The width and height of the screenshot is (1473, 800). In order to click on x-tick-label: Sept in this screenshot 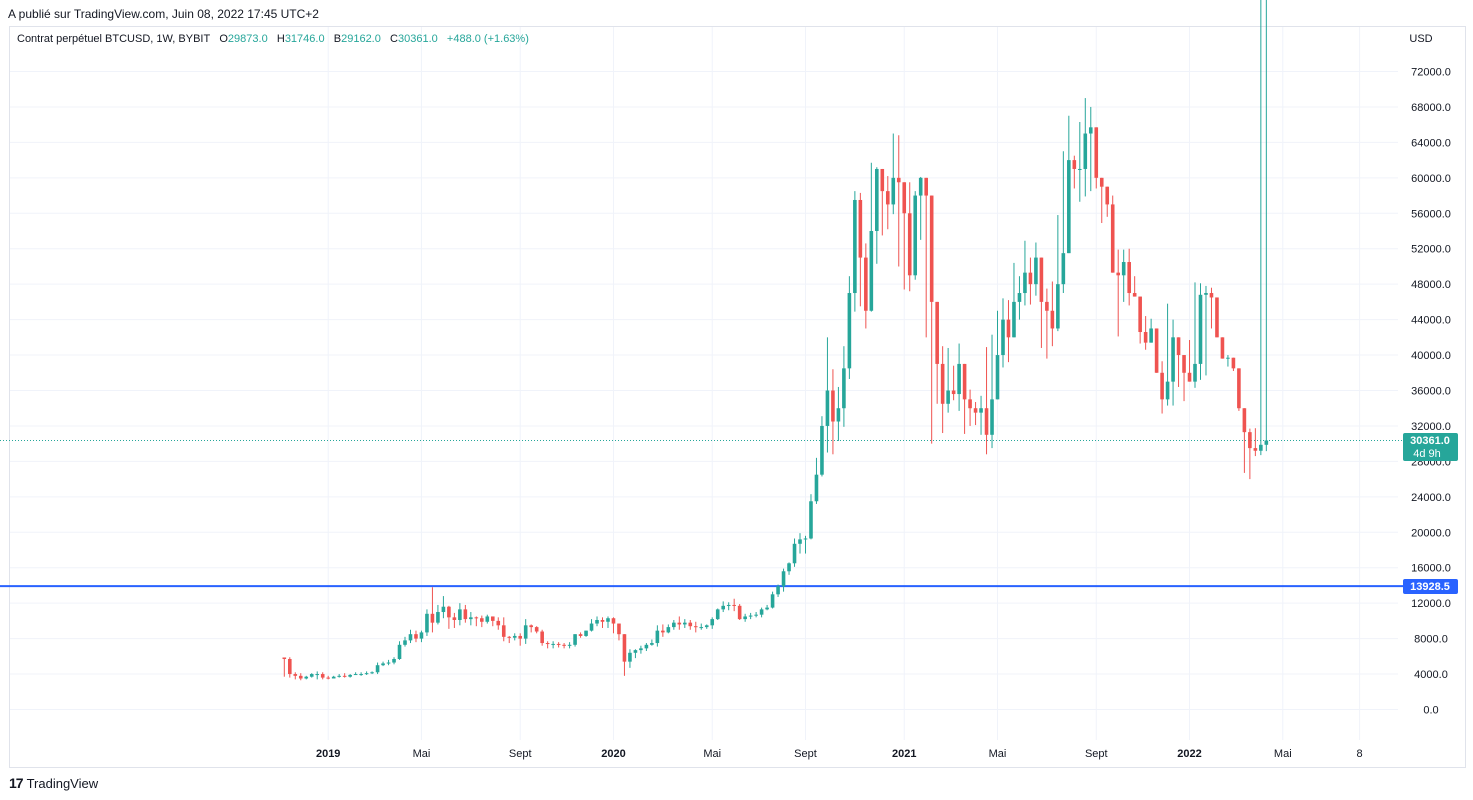, I will do `click(520, 754)`.